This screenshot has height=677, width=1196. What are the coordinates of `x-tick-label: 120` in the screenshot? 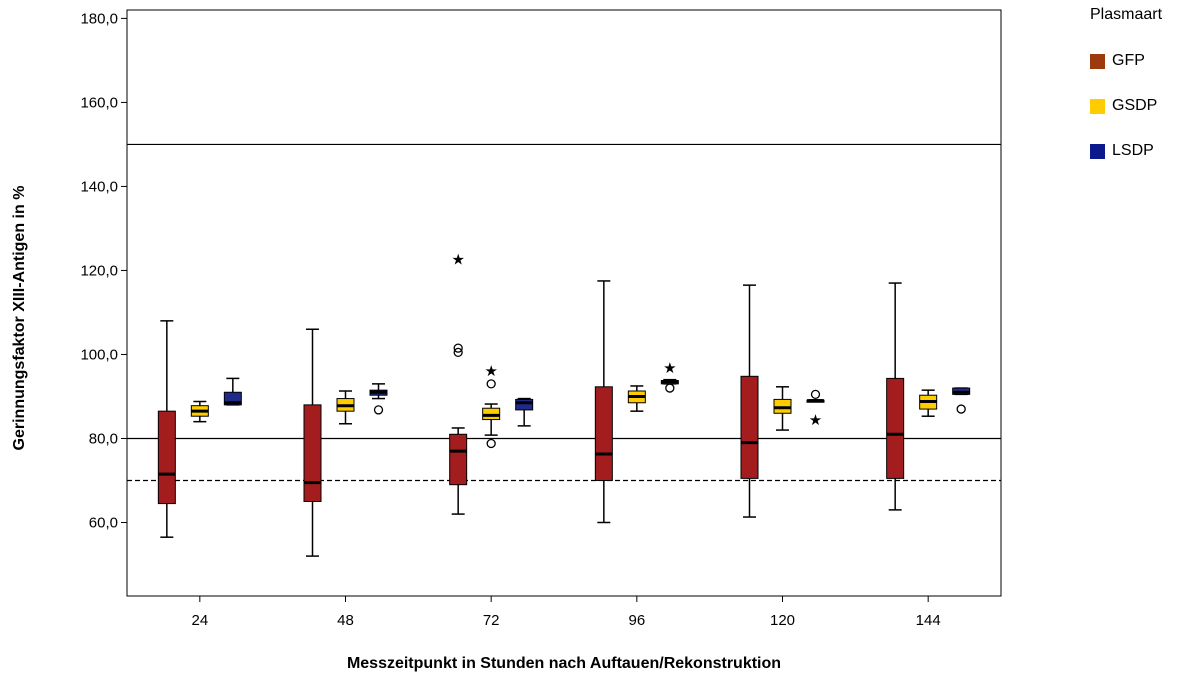 It's located at (782, 620).